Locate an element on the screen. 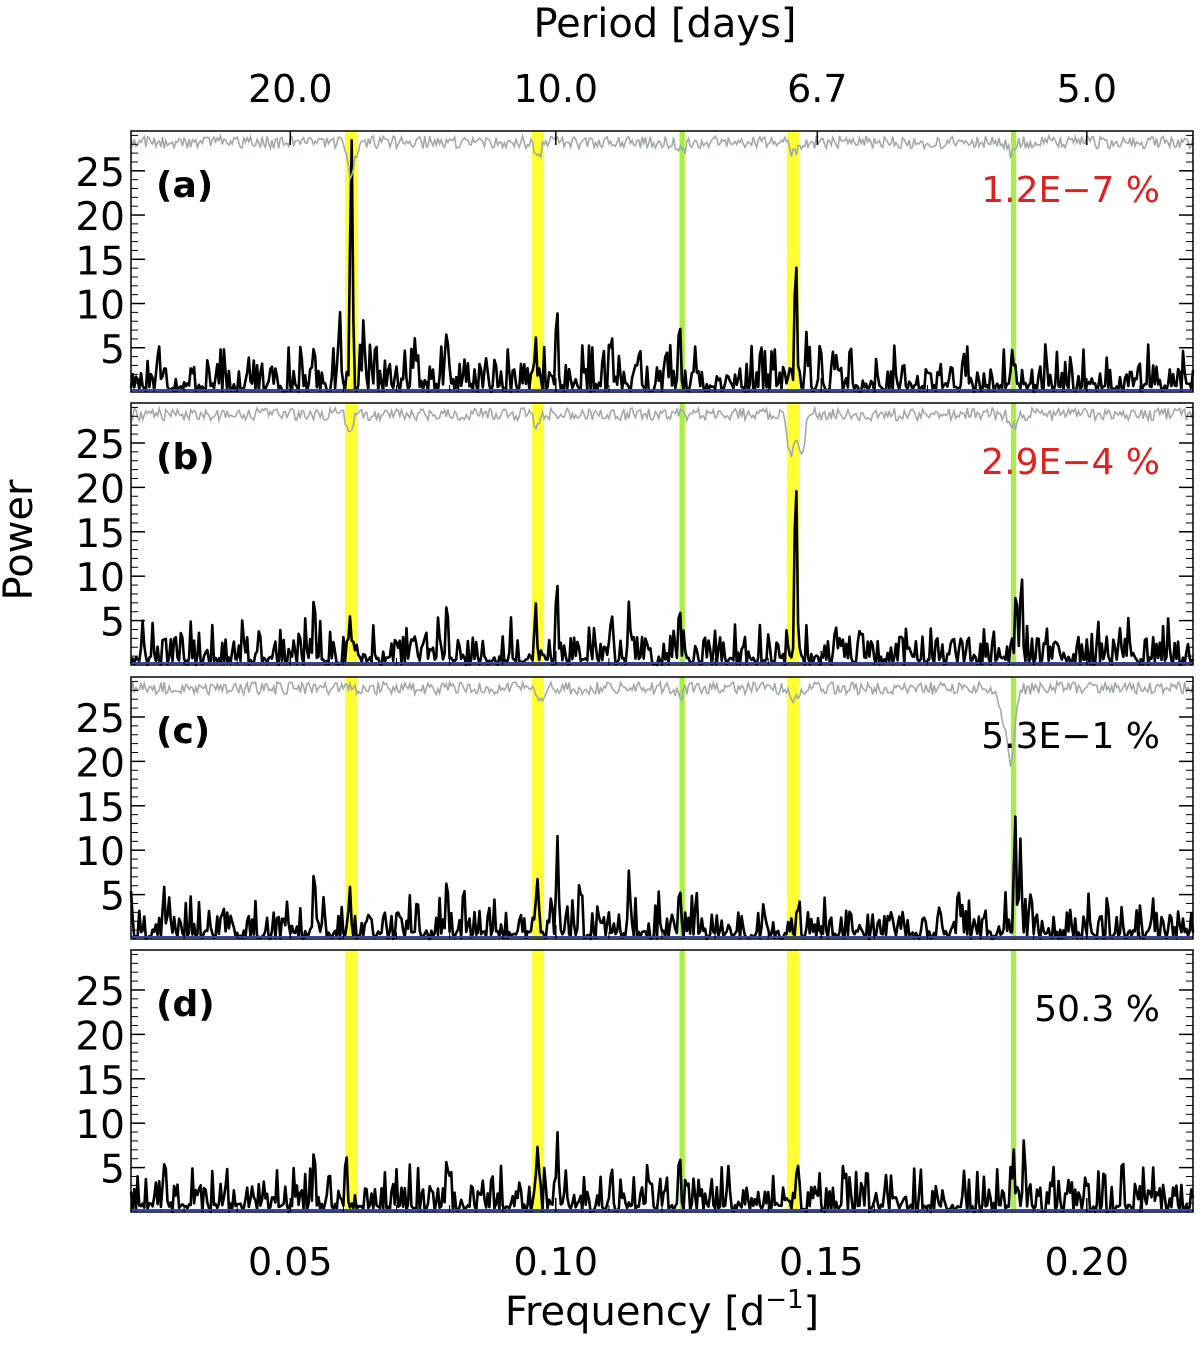 The image size is (1200, 1346). x-tick-label: 0.20 is located at coordinates (1086, 1262).